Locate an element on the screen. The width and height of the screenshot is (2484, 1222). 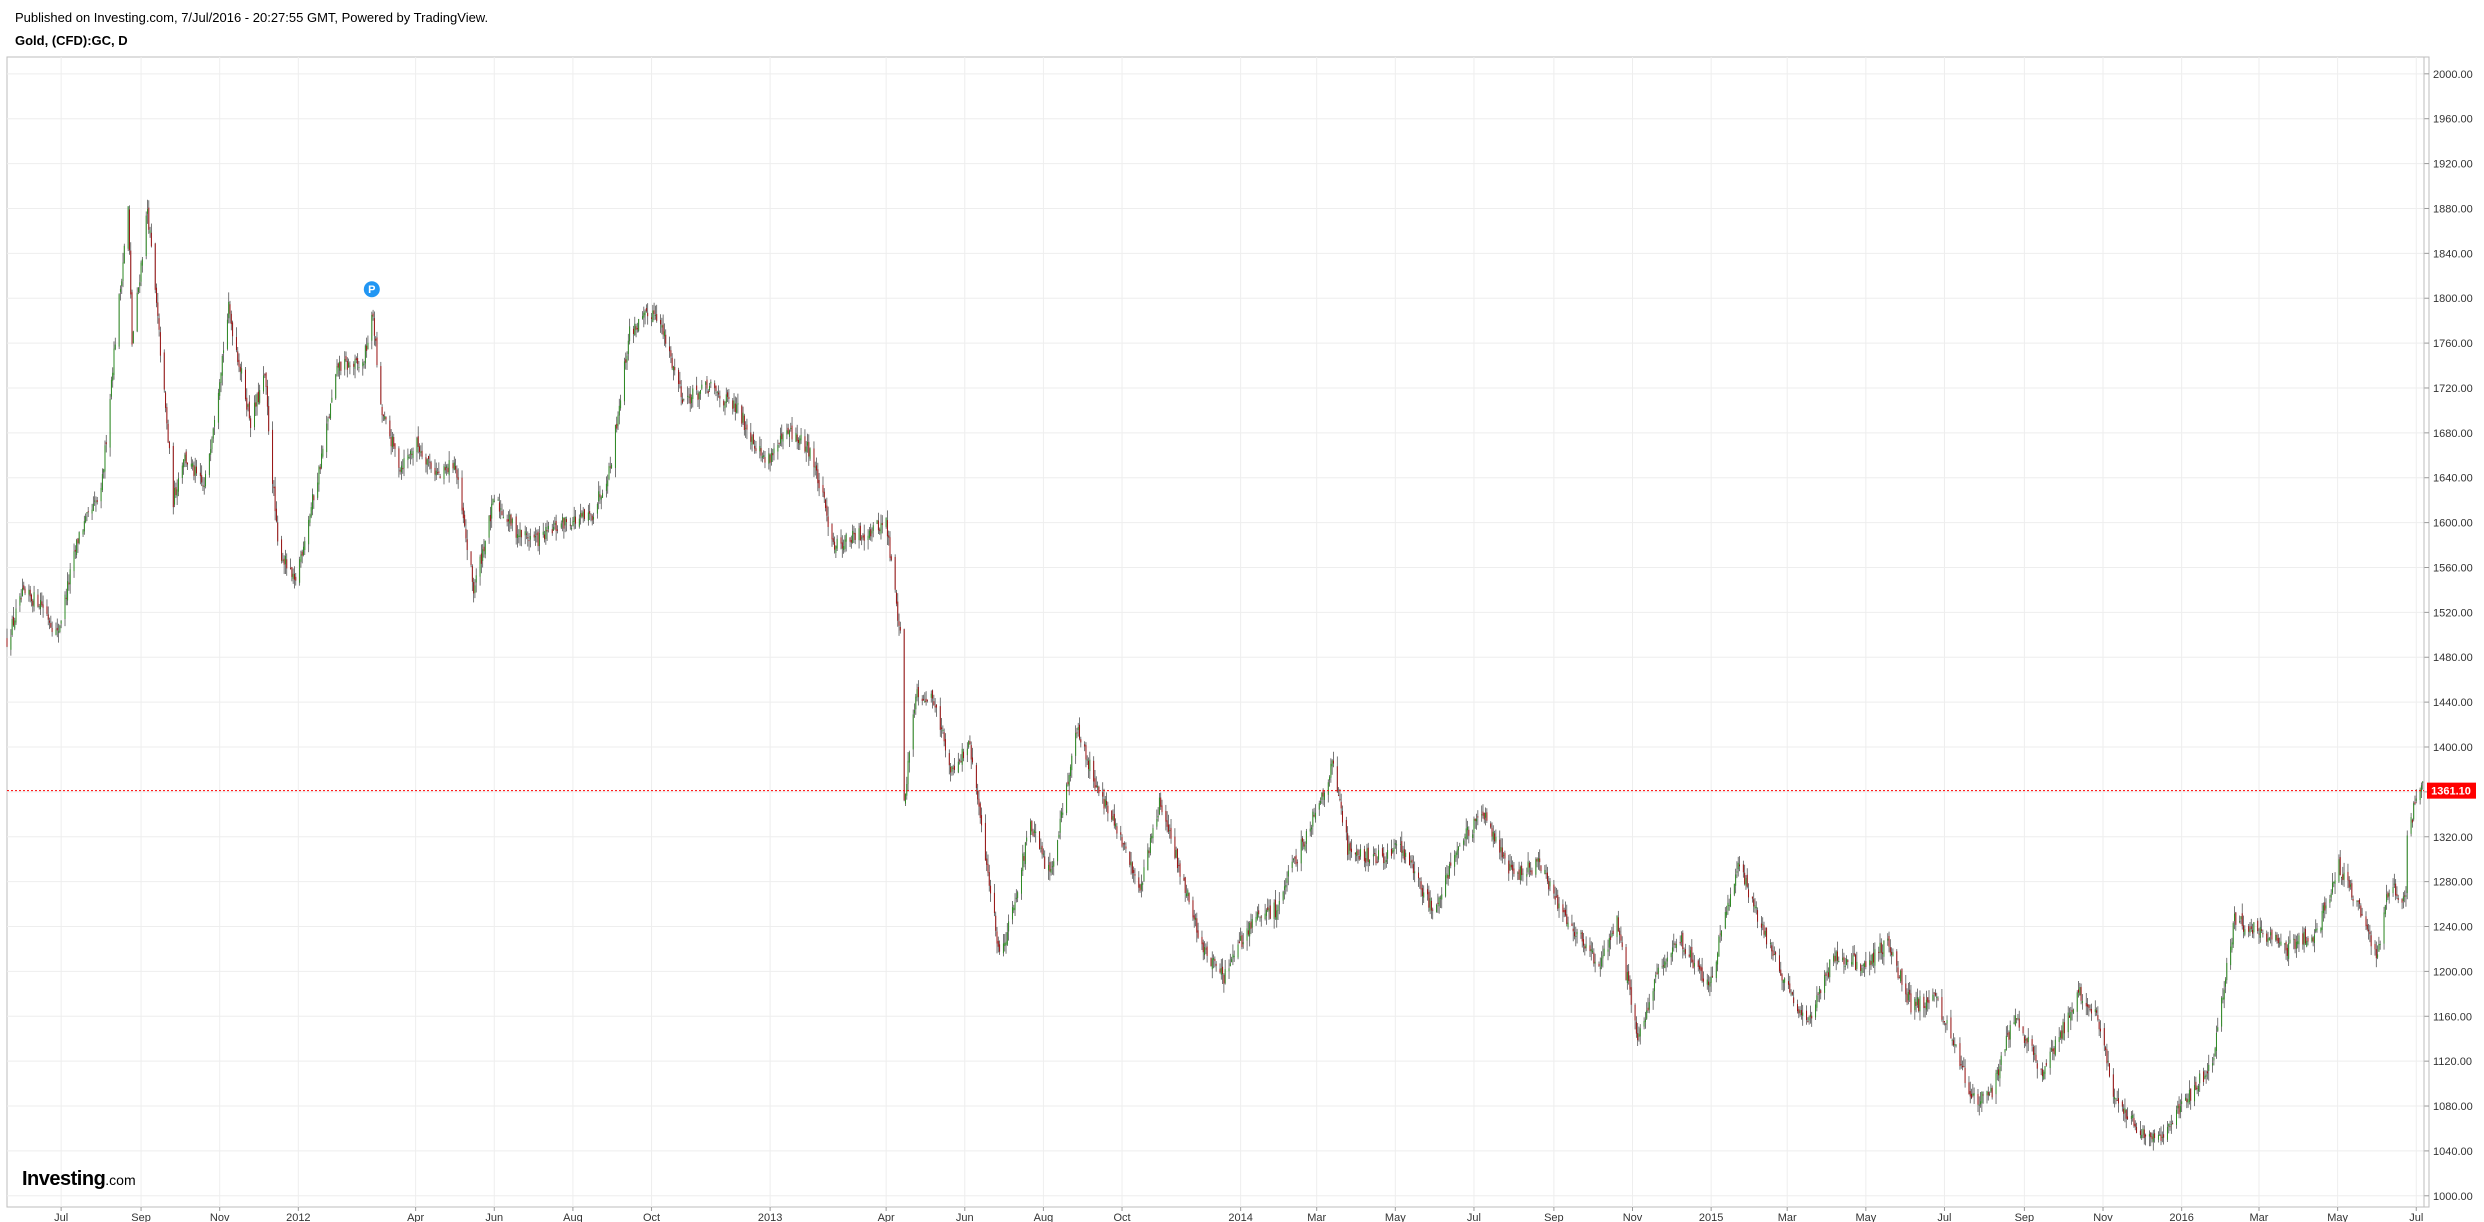
publisher-marker is located at coordinates (371, 289).